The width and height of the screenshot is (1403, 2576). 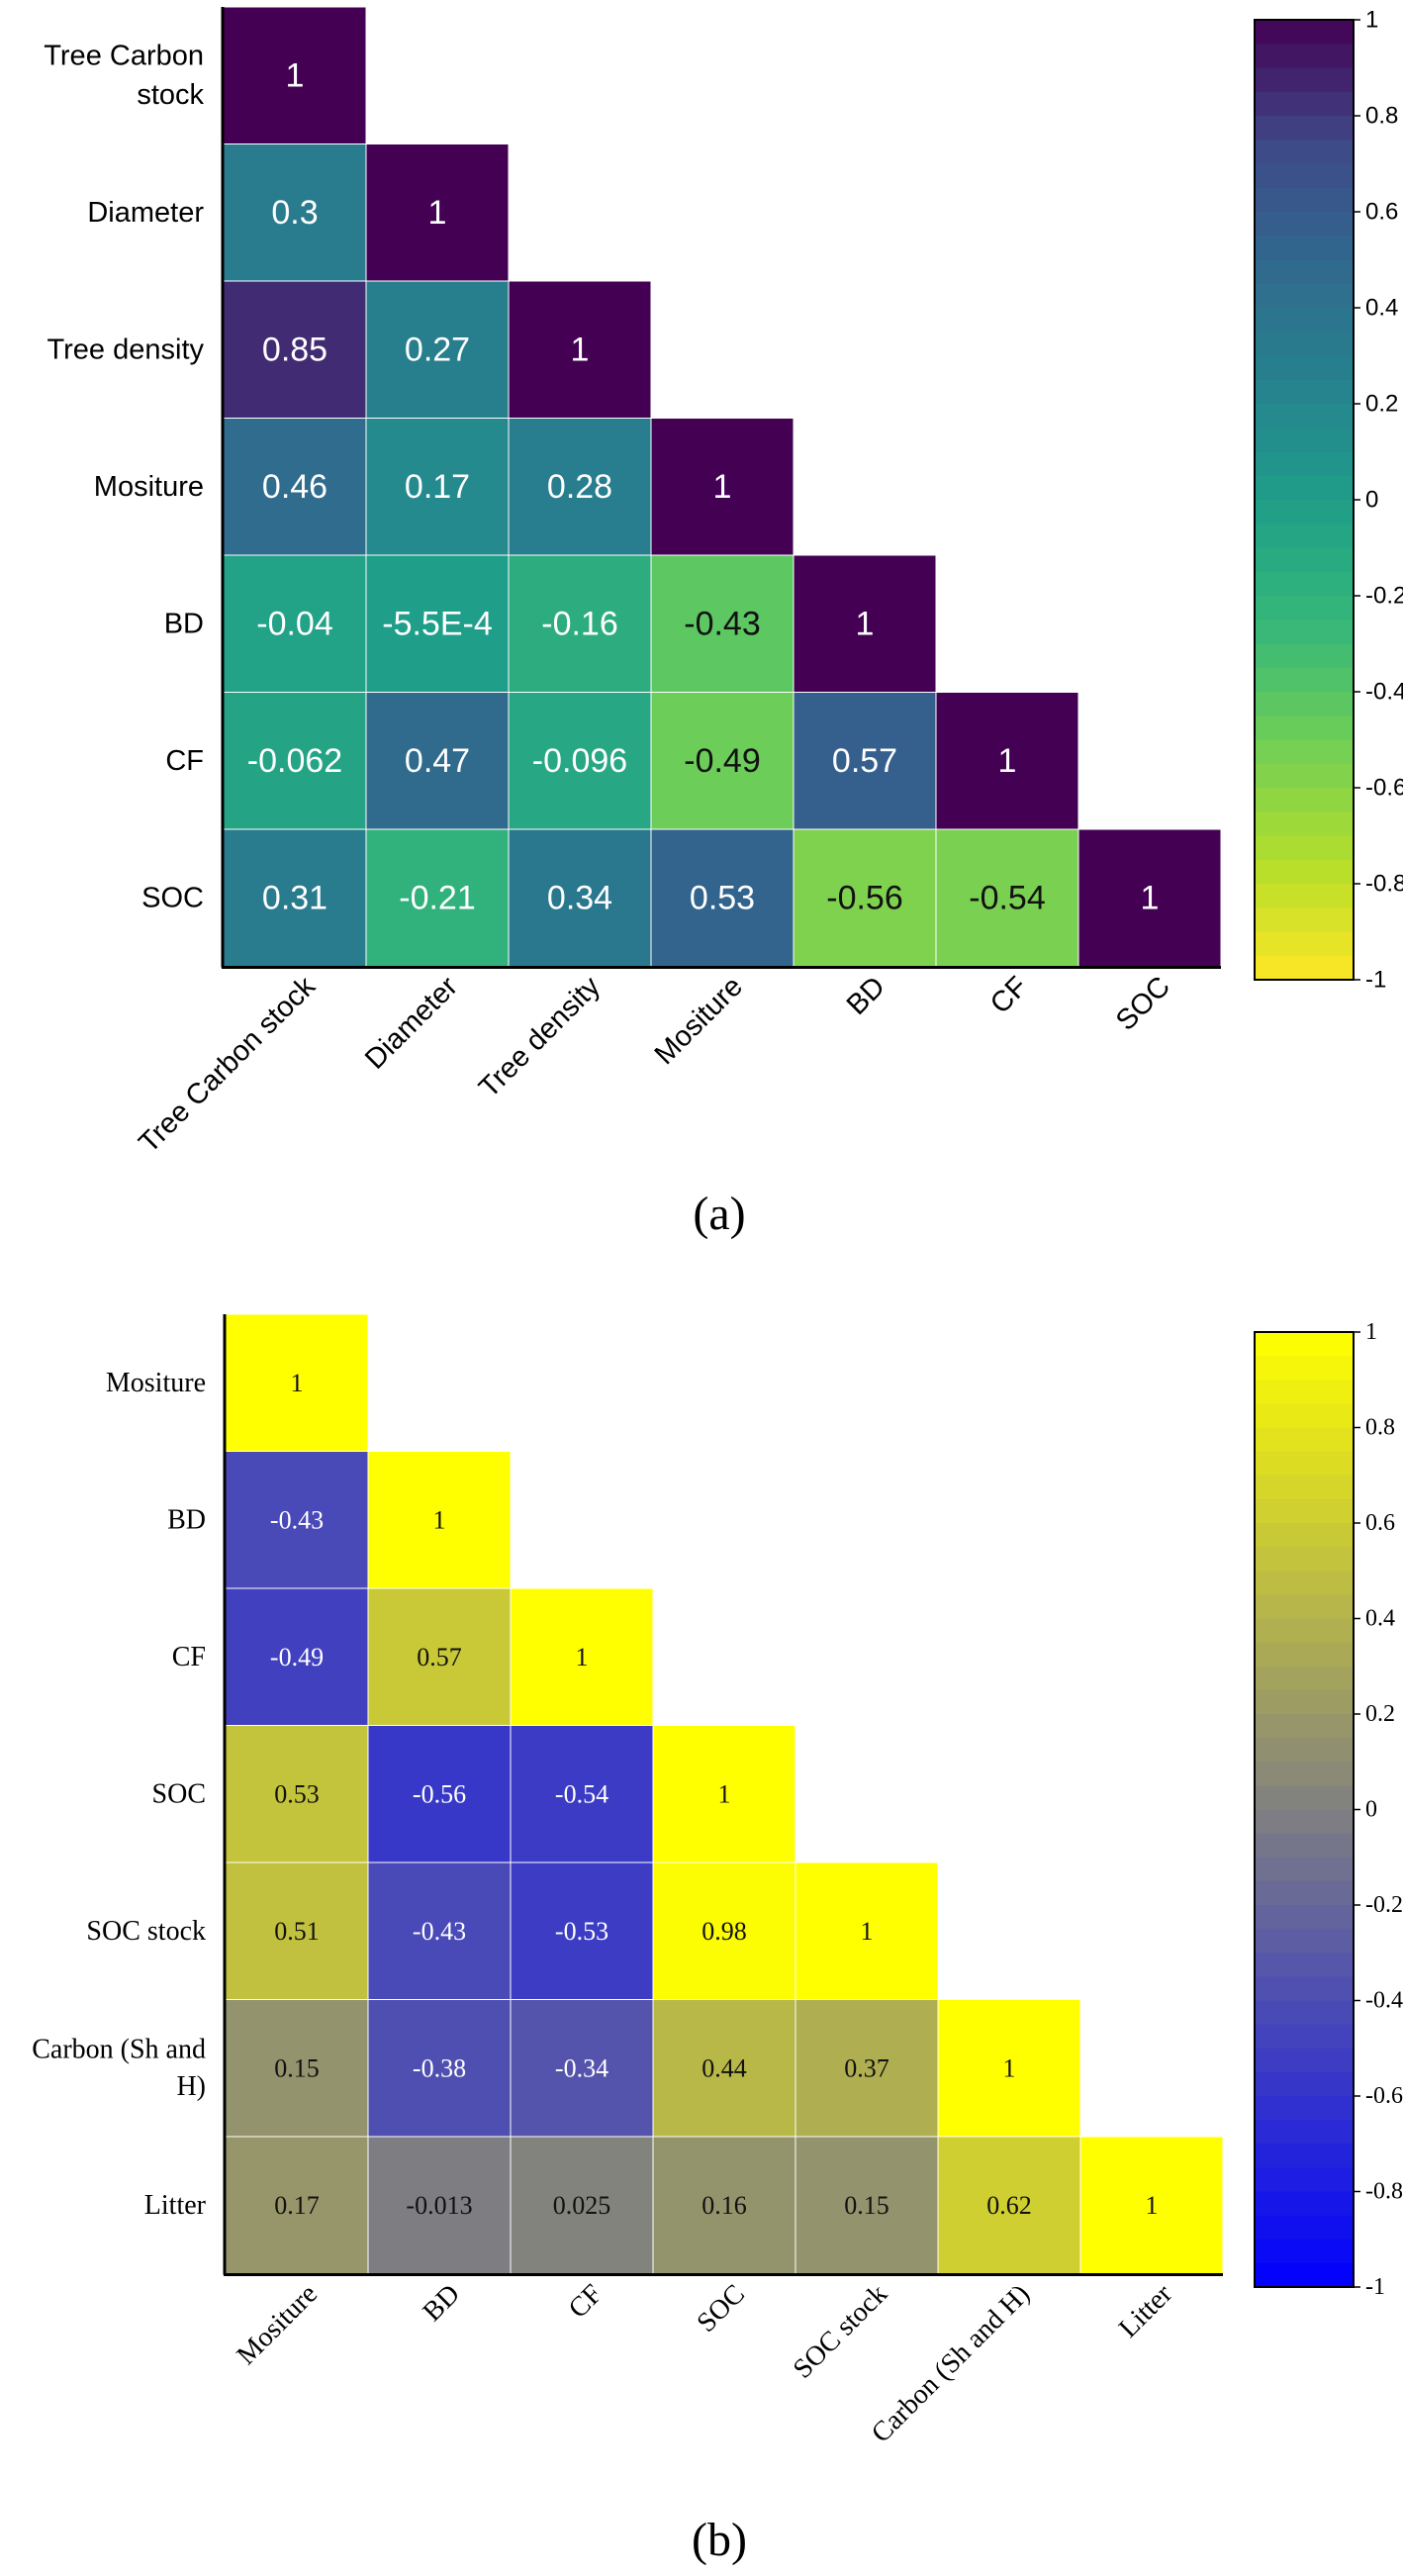 What do you see at coordinates (437, 761) in the screenshot?
I see `cell-value-label: 0.47` at bounding box center [437, 761].